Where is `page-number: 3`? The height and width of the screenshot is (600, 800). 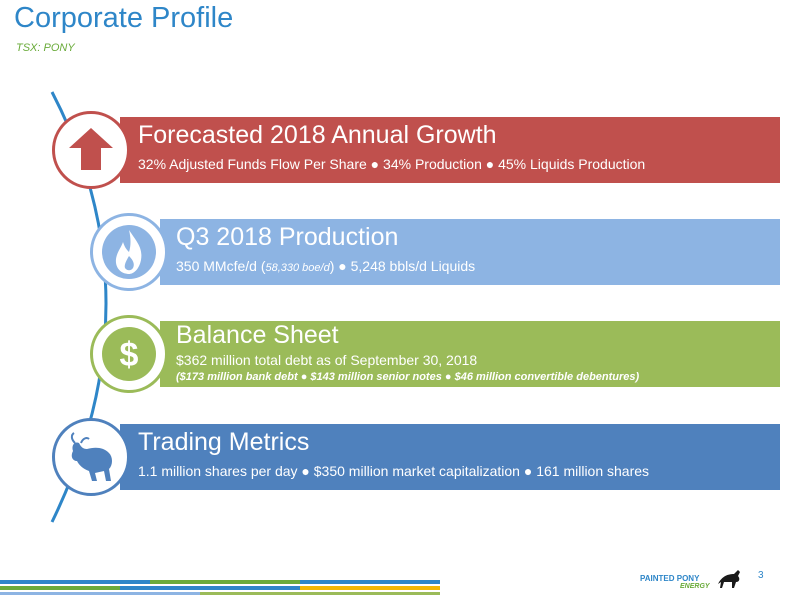 page-number: 3 is located at coordinates (761, 575).